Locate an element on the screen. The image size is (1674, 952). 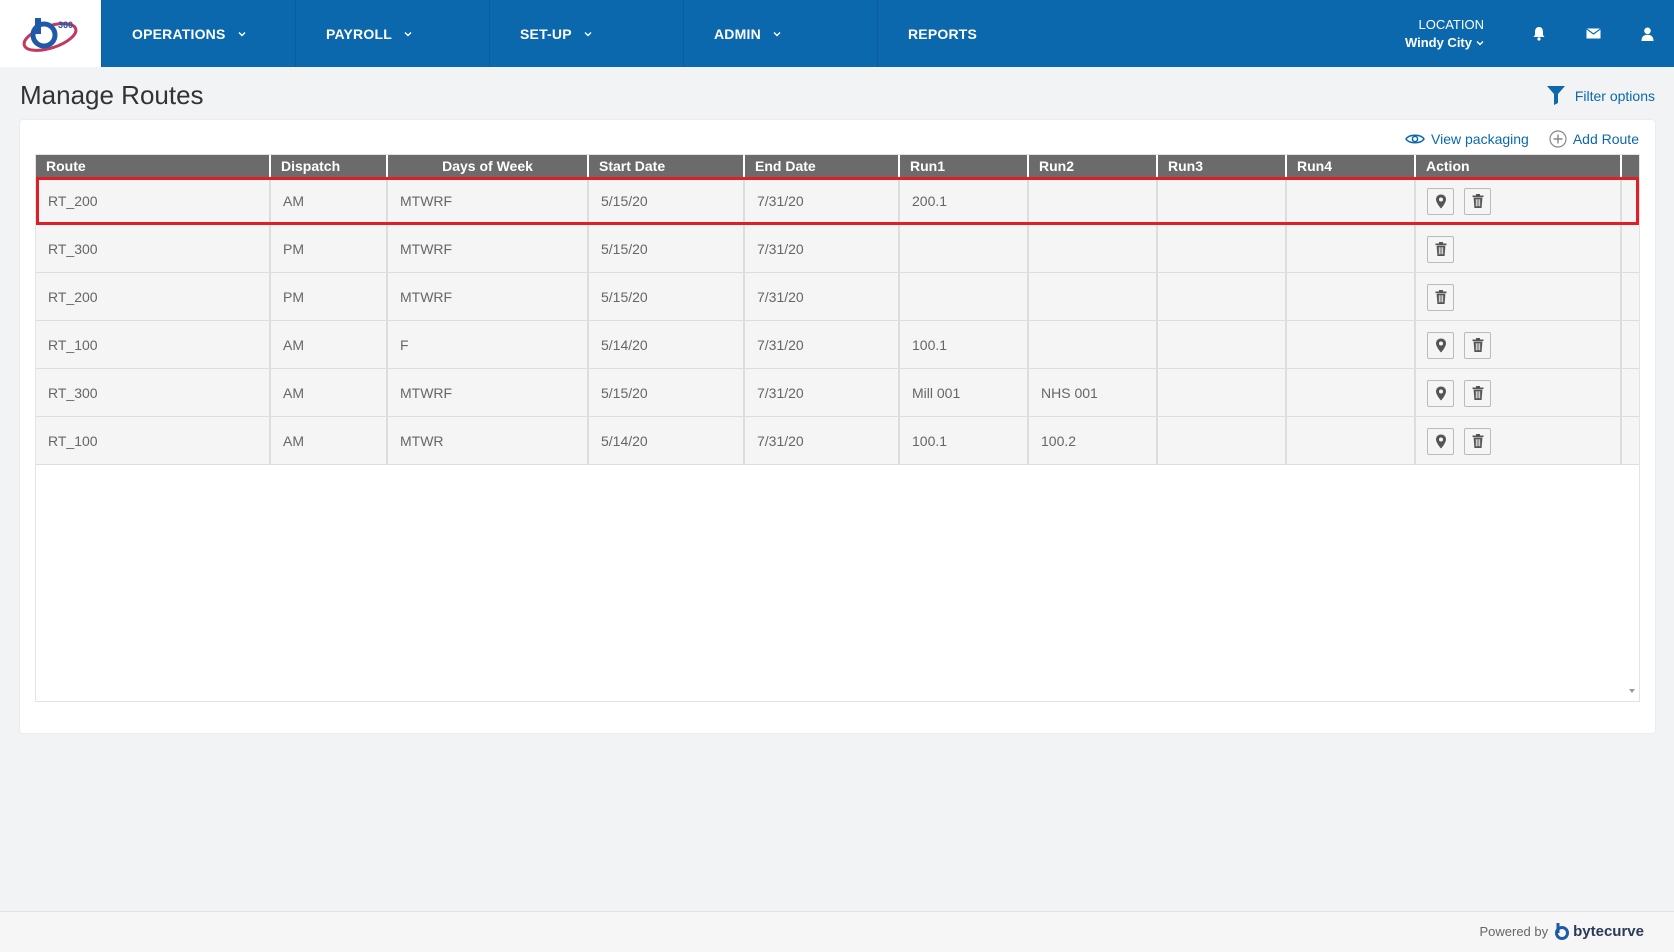
filter-icon is located at coordinates (1555, 95).